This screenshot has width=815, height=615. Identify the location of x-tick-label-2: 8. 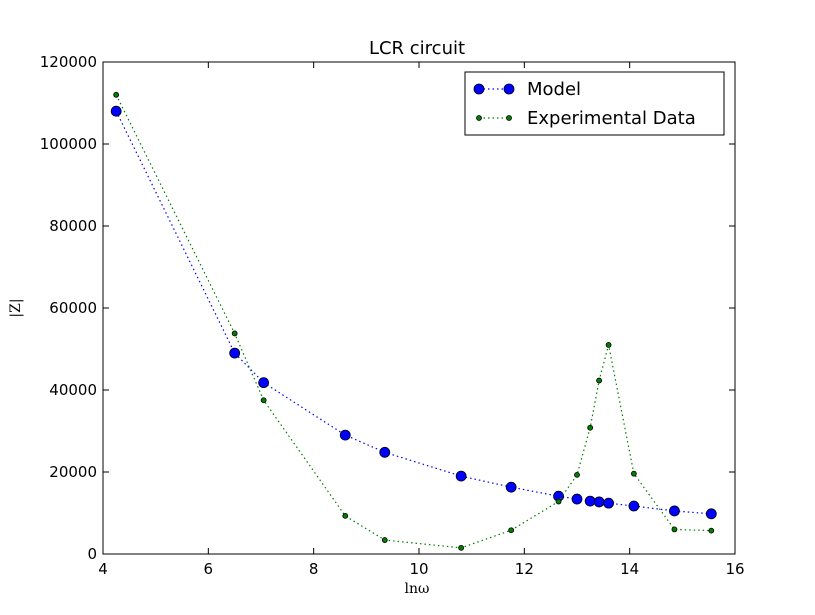
(314, 569).